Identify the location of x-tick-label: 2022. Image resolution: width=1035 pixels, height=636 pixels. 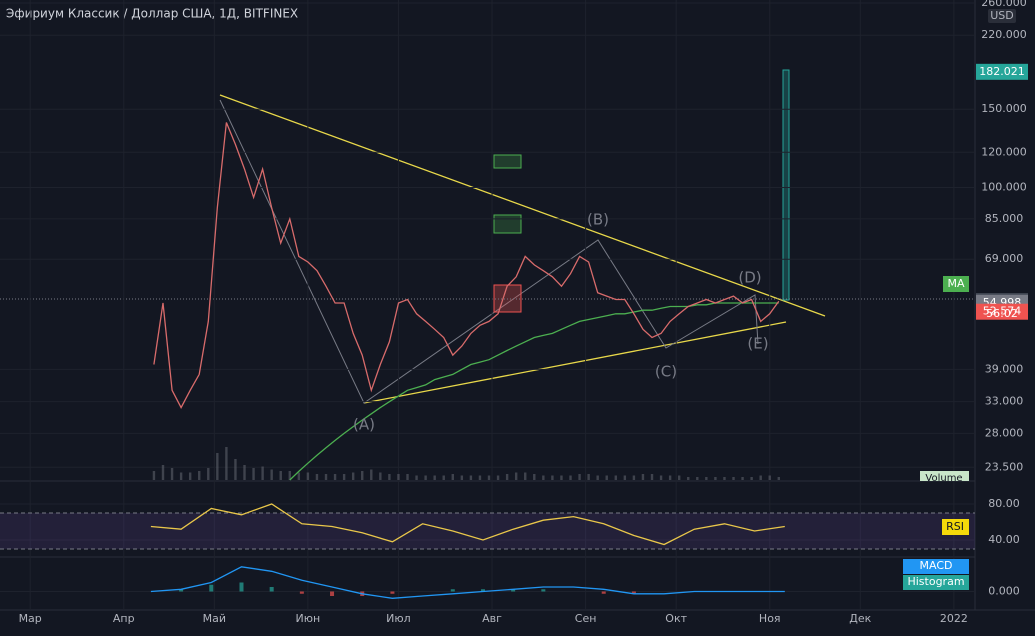
(954, 618).